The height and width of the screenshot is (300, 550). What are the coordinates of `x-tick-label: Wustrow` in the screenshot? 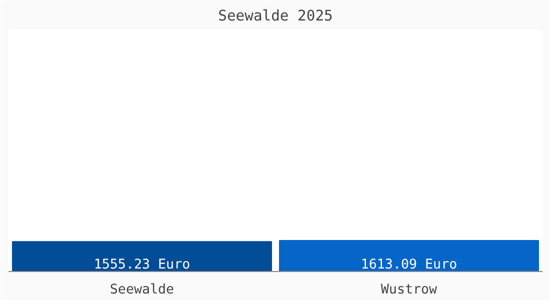 It's located at (409, 290).